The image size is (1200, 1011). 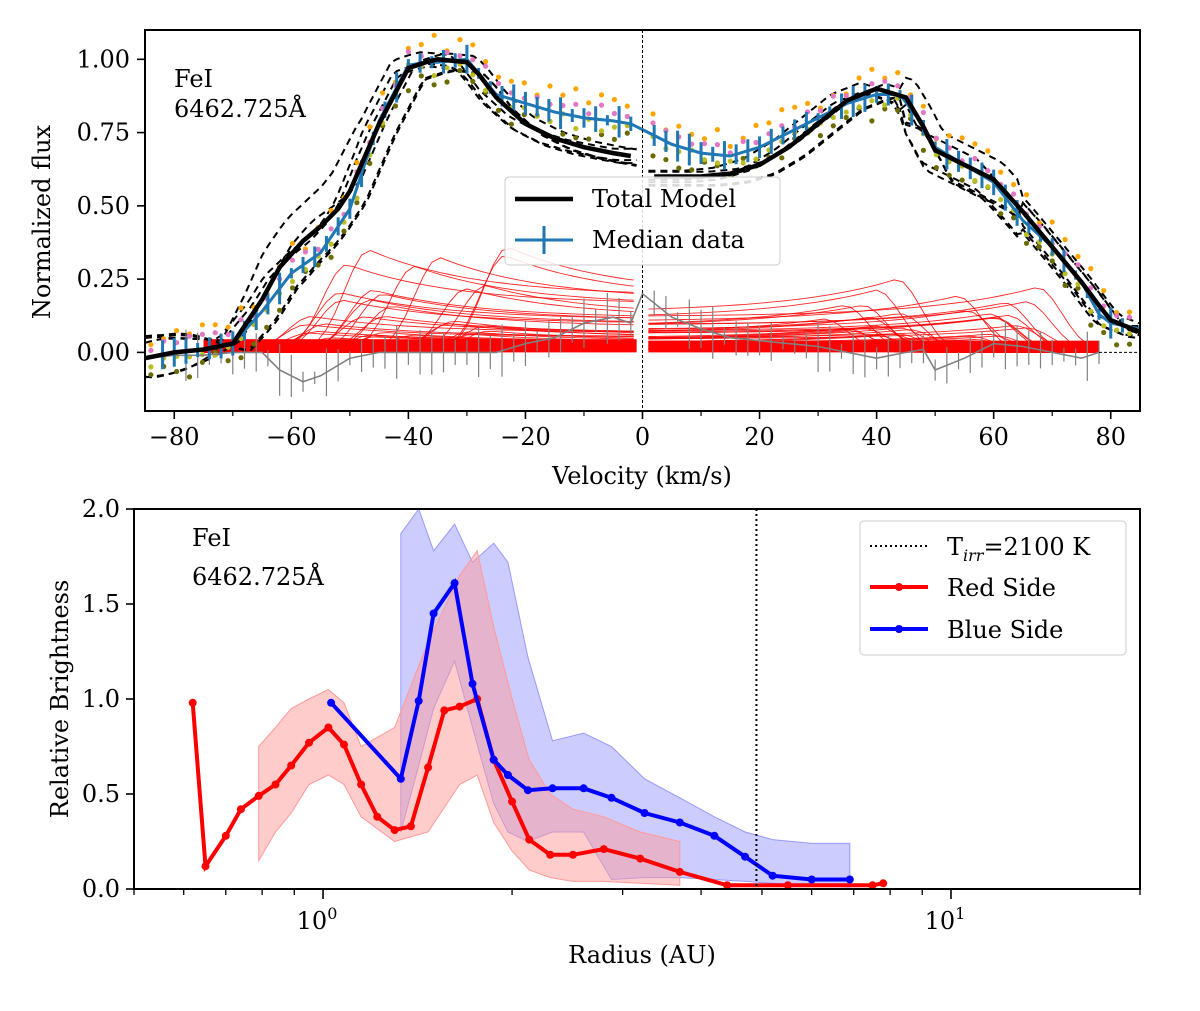 I want to click on top-x-tick-label: −60, so click(x=291, y=437).